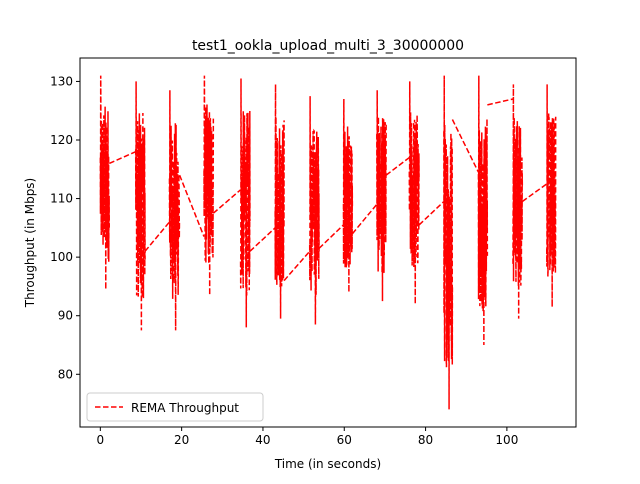 This screenshot has width=640, height=484. I want to click on x-tick-label: 0, so click(101, 440).